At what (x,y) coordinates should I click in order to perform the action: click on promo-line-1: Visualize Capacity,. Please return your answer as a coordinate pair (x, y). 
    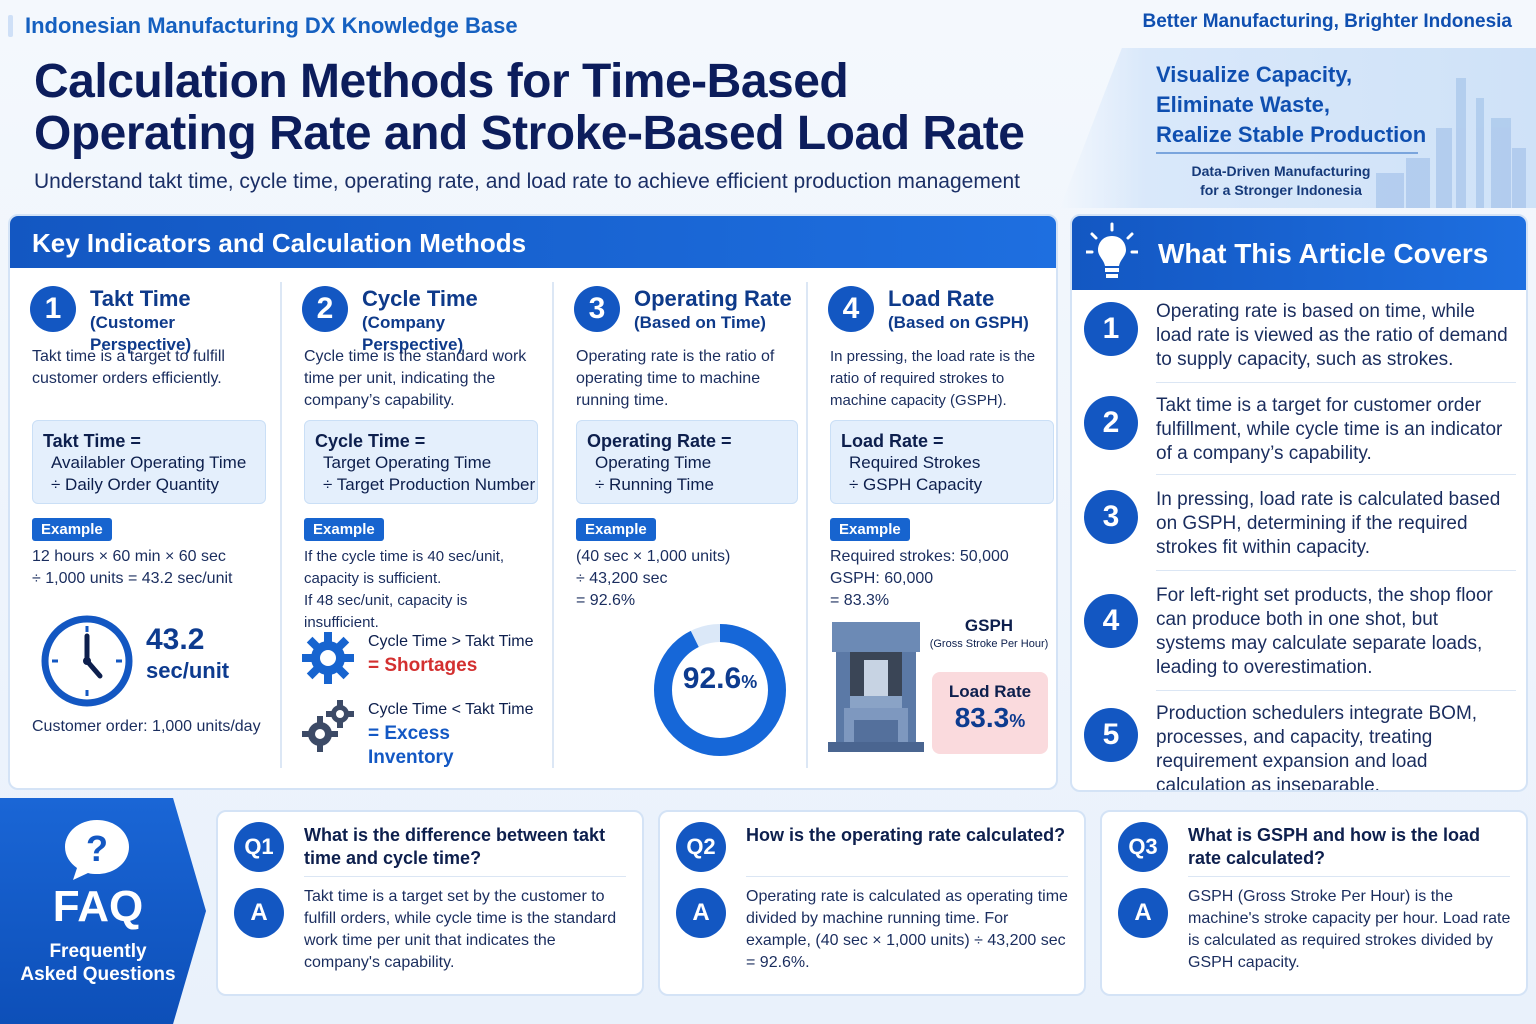
    Looking at the image, I should click on (1254, 74).